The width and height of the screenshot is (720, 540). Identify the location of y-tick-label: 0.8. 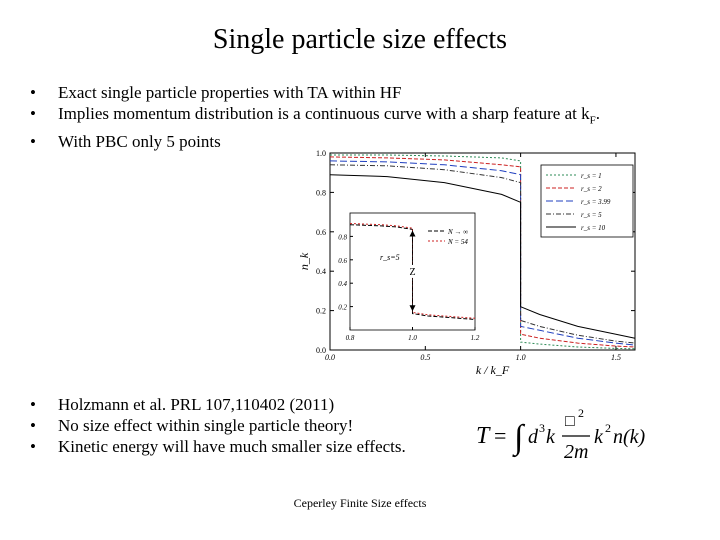
(321, 192).